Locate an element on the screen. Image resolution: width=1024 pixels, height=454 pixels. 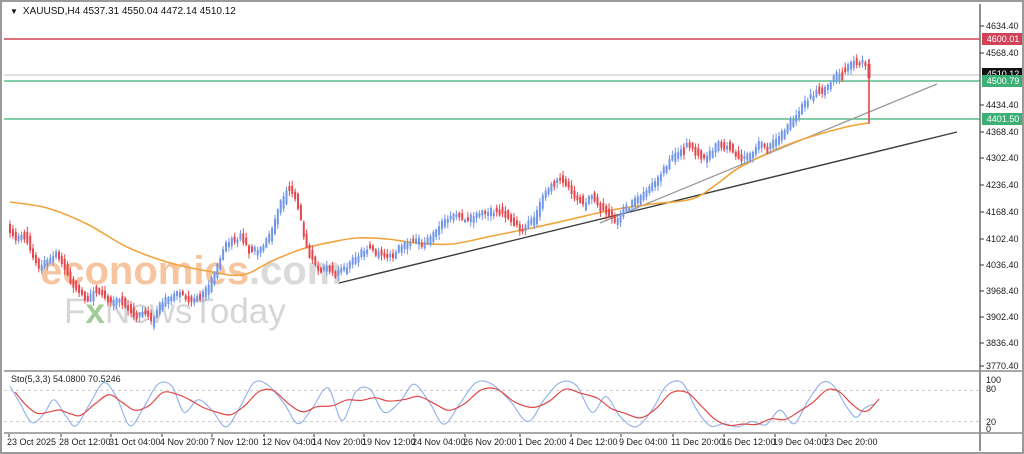
stochastic-k-line is located at coordinates (442, 404).